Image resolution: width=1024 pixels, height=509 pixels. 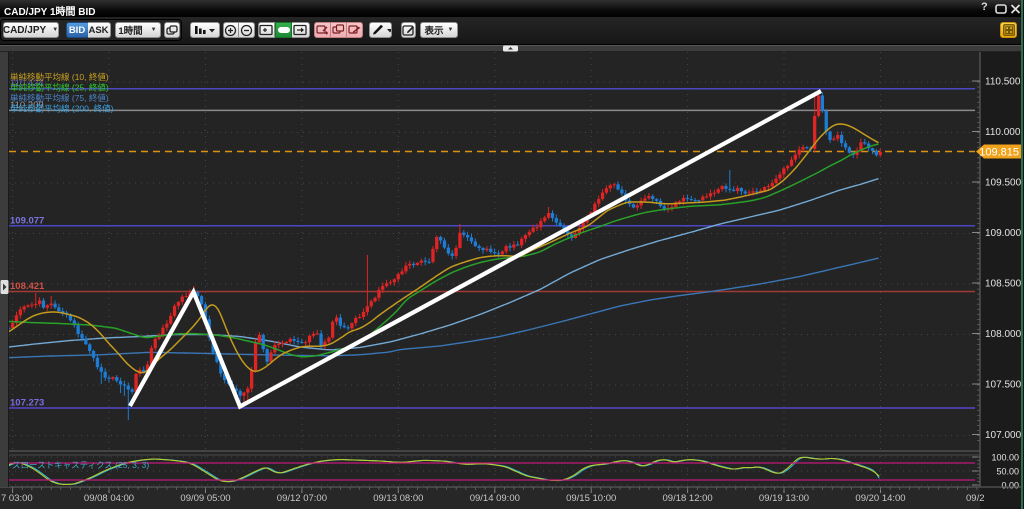 I want to click on svg-text: 110.500, so click(x=1003, y=82).